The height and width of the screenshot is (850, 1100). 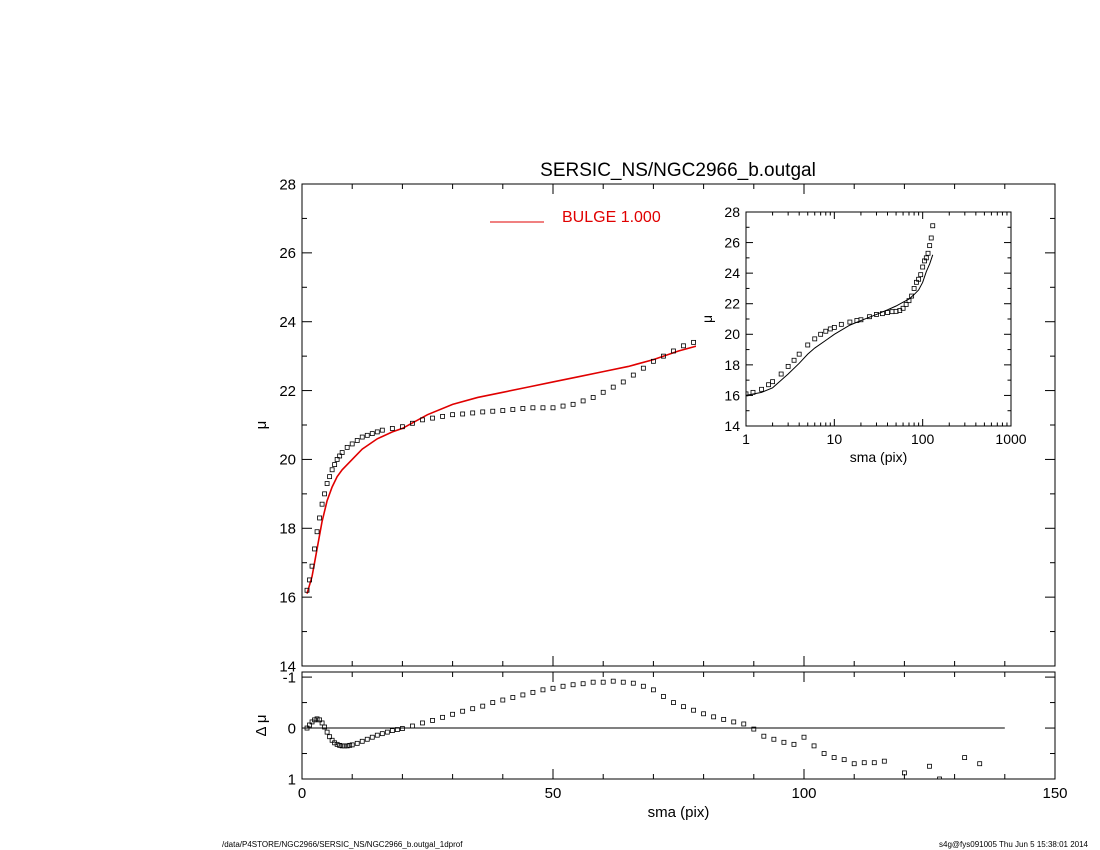 What do you see at coordinates (732, 334) in the screenshot?
I see `inset-y-tick-label: 20` at bounding box center [732, 334].